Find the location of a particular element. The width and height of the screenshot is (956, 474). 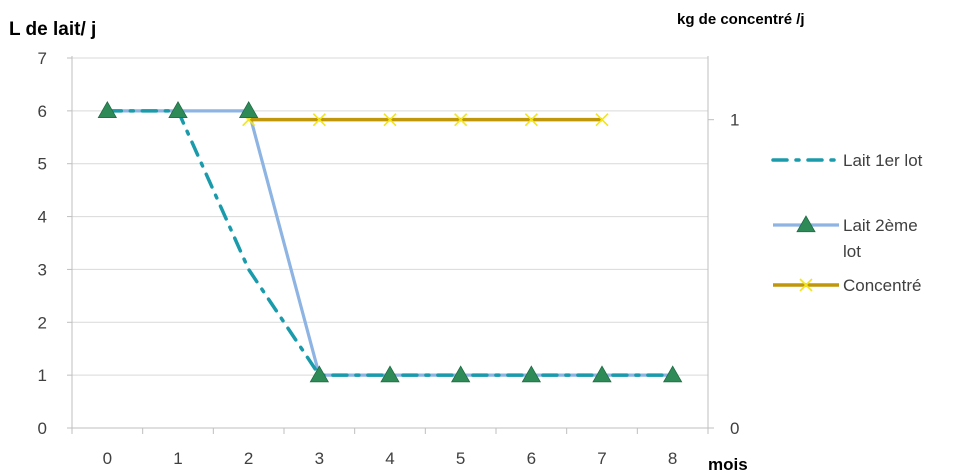

x-tick-label: 8 is located at coordinates (672, 458).